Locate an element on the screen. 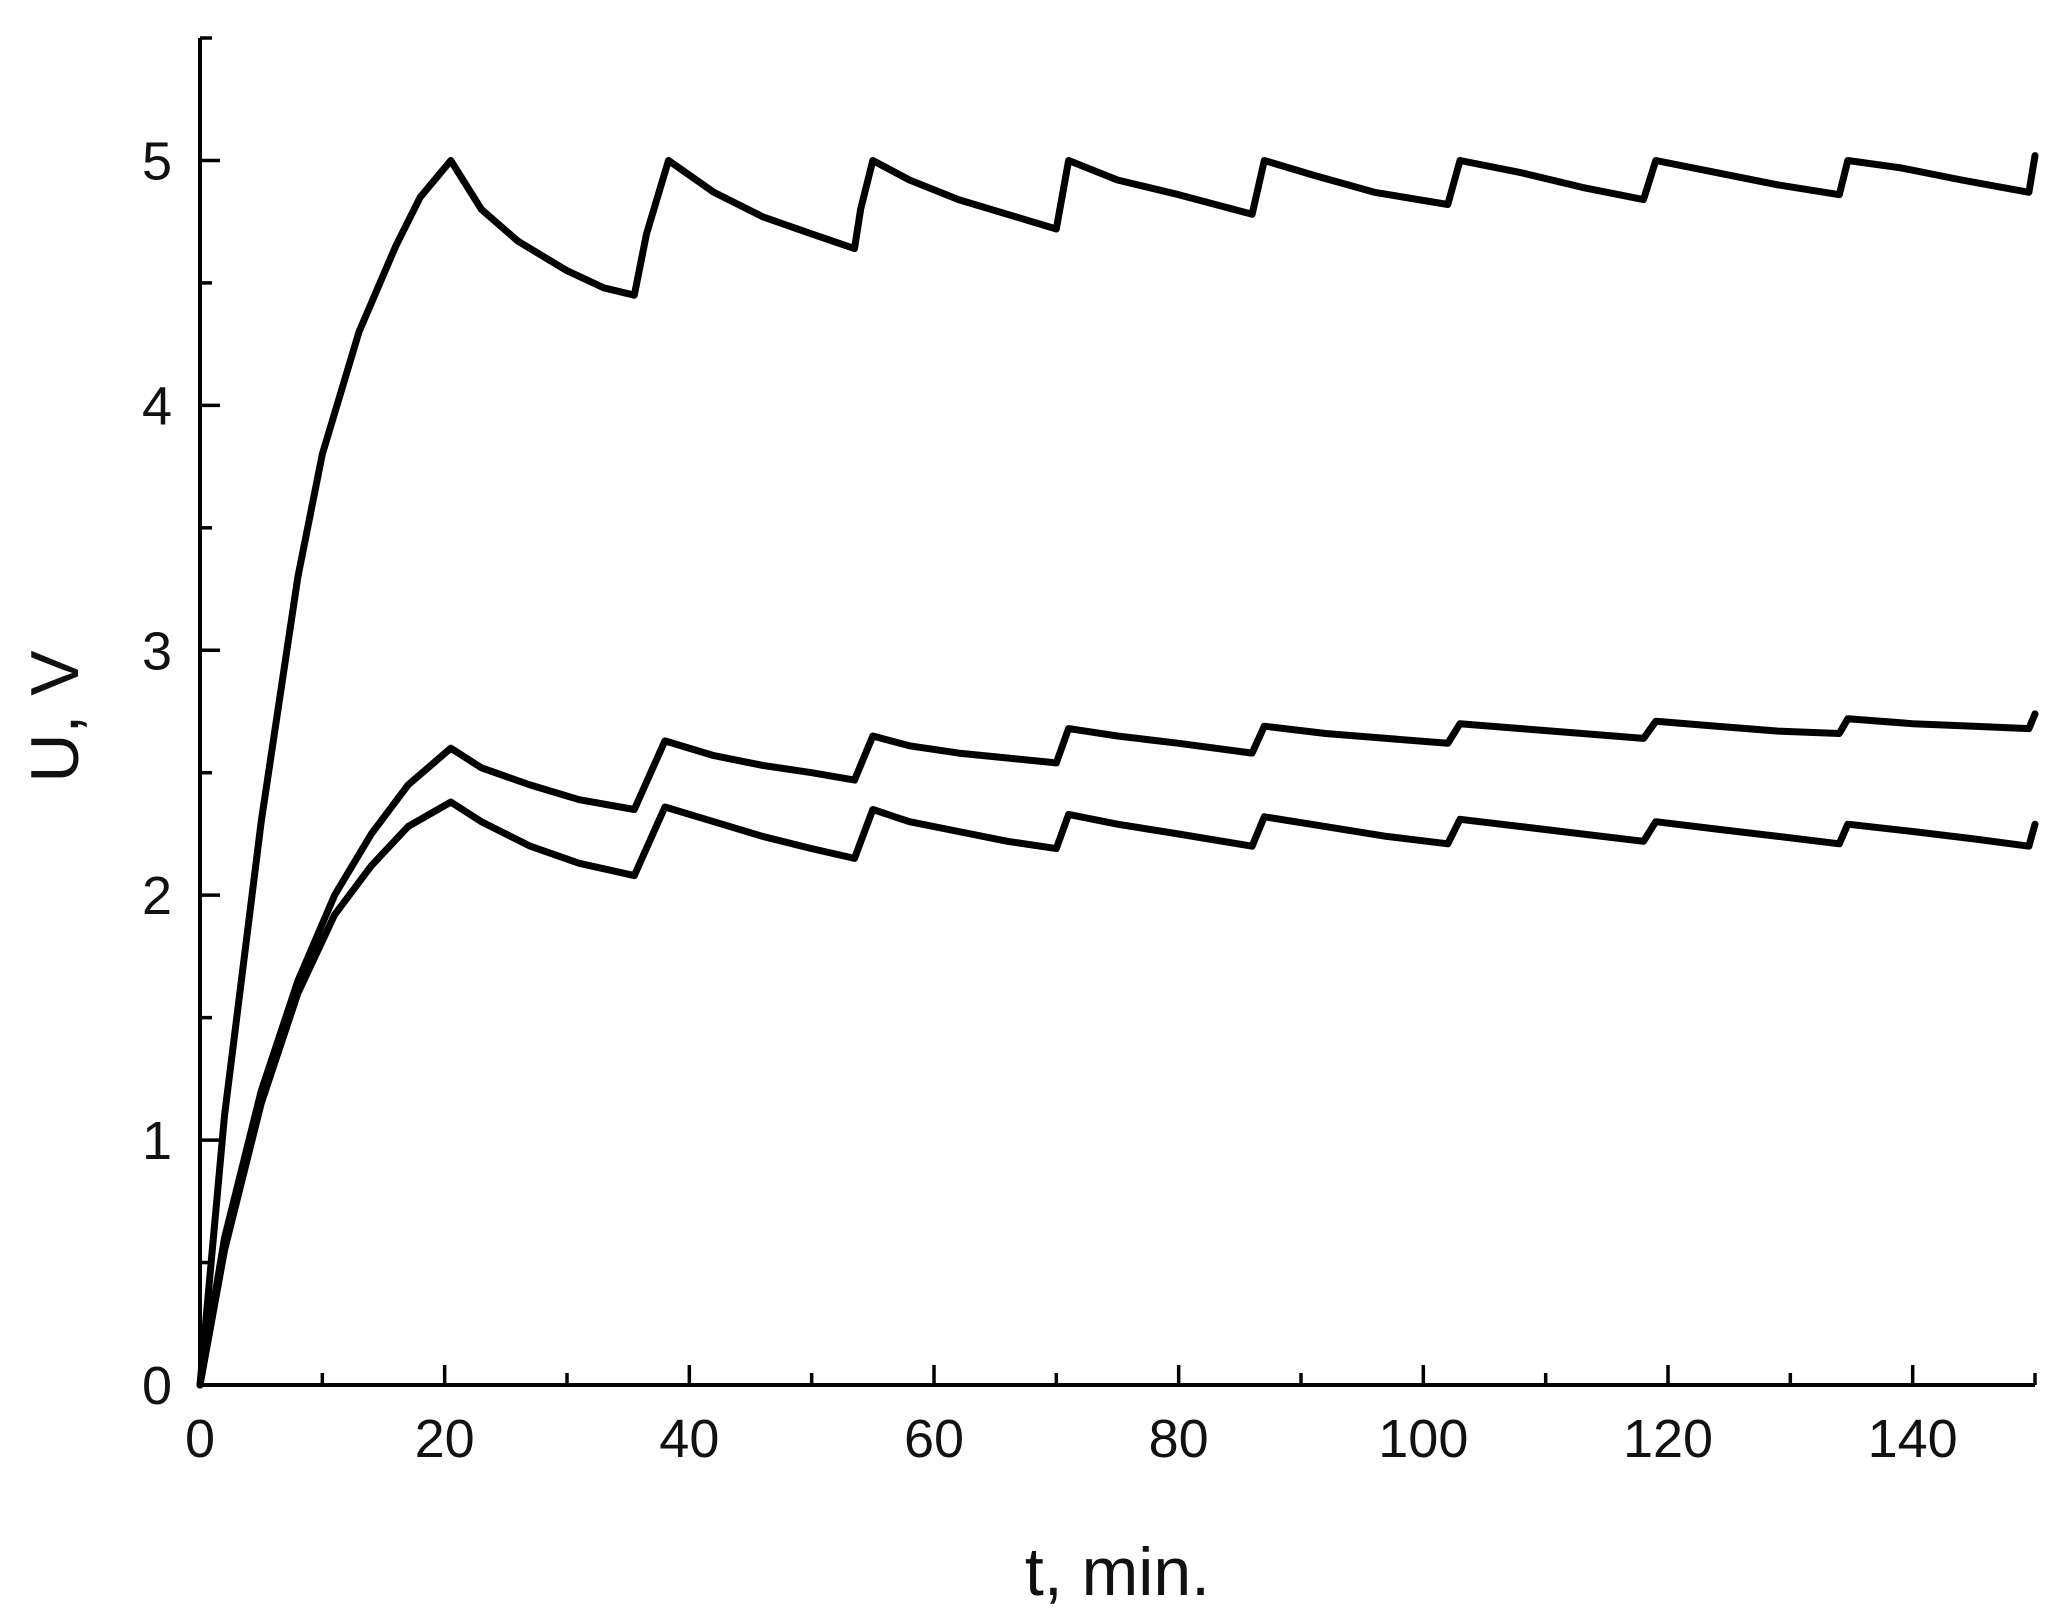 The image size is (2062, 1619). y-axis-title: U, V is located at coordinates (55, 716).